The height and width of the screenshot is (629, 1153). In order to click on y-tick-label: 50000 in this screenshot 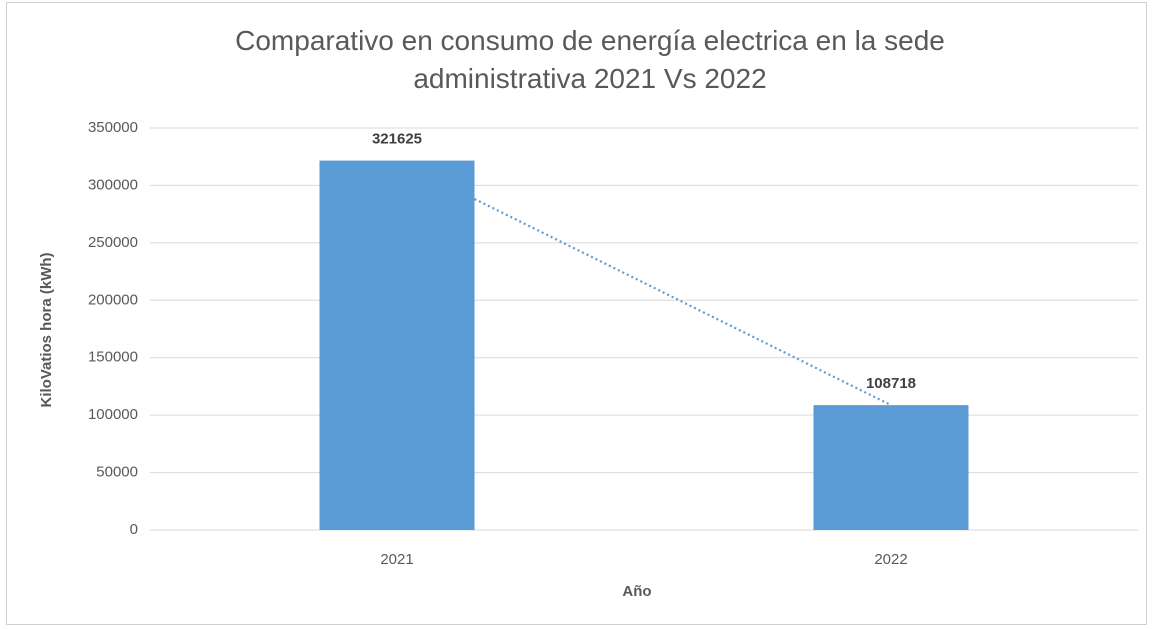, I will do `click(117, 472)`.